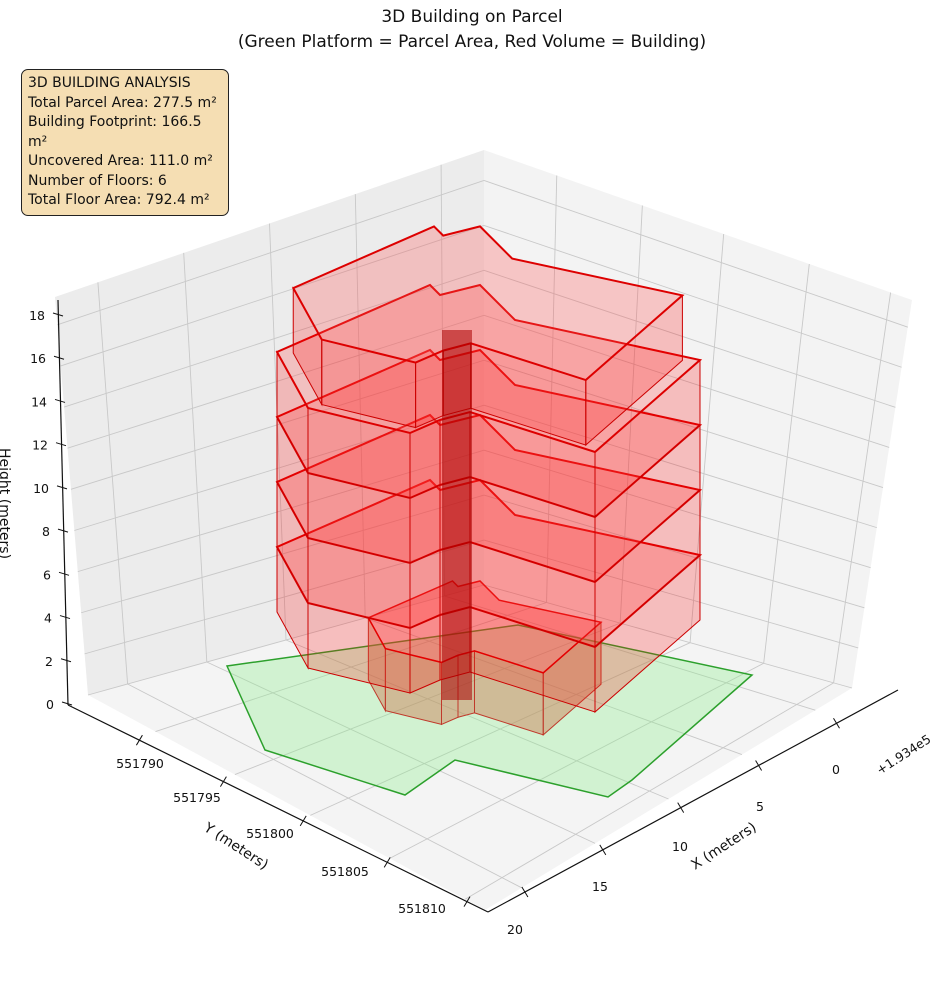 The height and width of the screenshot is (992, 944). I want to click on parcel-platform, so click(489, 711).